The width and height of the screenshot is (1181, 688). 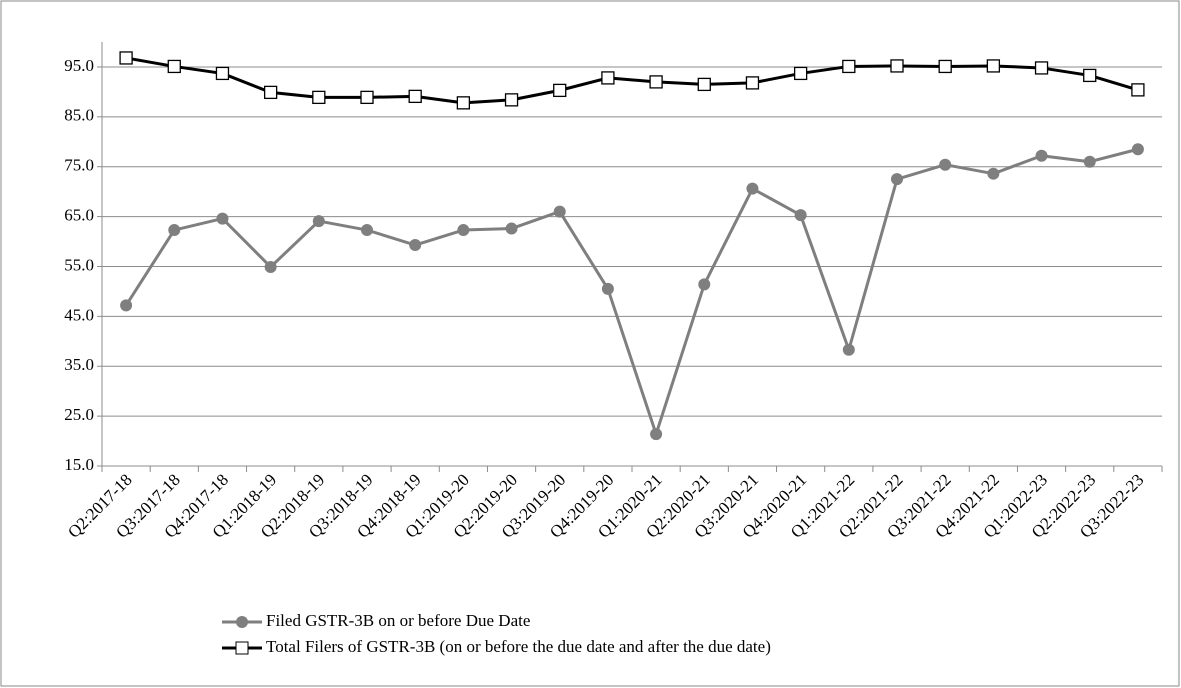 What do you see at coordinates (79, 214) in the screenshot?
I see `y-tick-label: 65.0` at bounding box center [79, 214].